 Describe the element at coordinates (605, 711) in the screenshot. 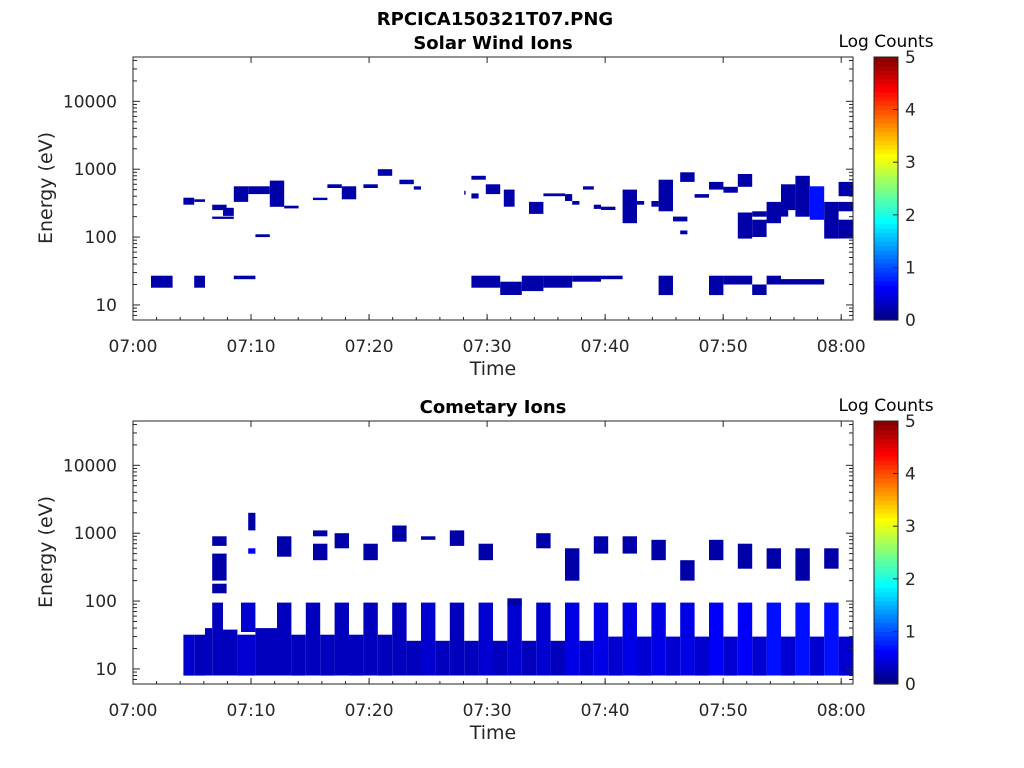

I see `x-tick-label: 07:40` at that location.